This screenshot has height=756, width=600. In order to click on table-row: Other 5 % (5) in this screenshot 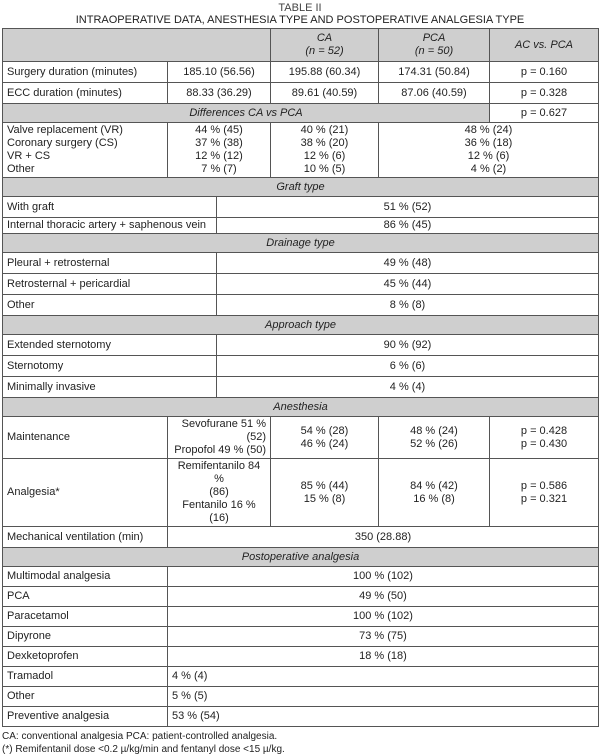, I will do `click(300, 696)`.